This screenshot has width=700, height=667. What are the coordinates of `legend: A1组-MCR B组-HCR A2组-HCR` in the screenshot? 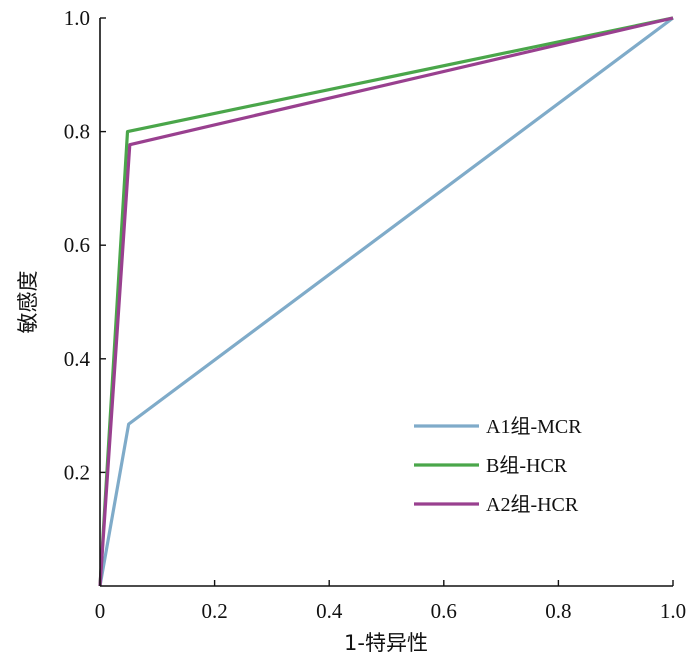 It's located at (498, 465).